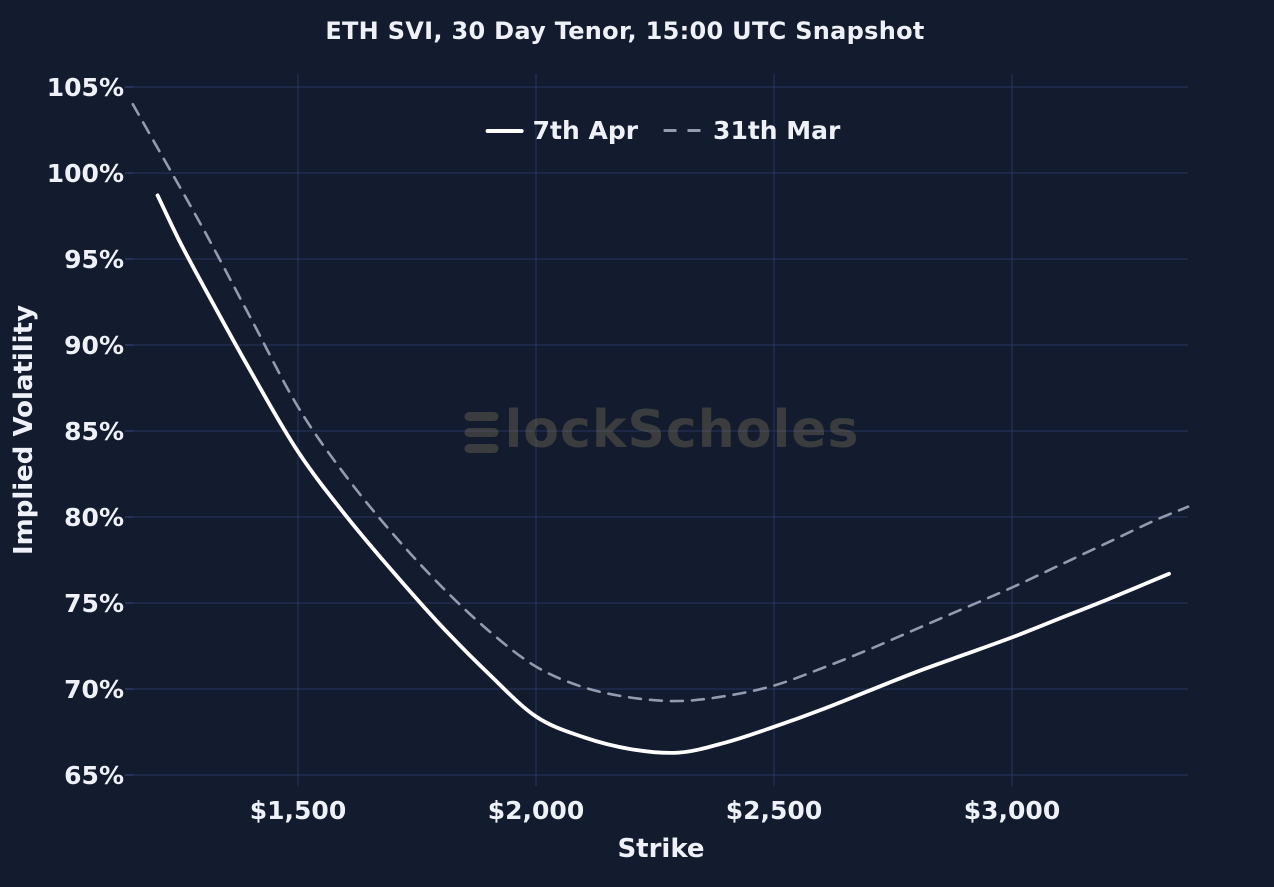 Image resolution: width=1274 pixels, height=887 pixels. What do you see at coordinates (662, 130) in the screenshot?
I see `chart-legend: 7th Apr 31th Mar` at bounding box center [662, 130].